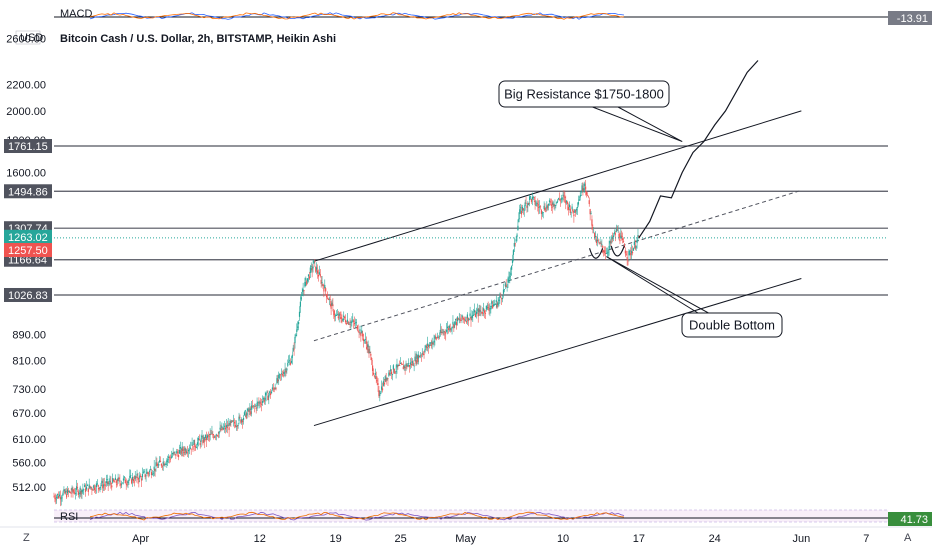  Describe the element at coordinates (28, 294) in the screenshot. I see `price-badge: 1026.83` at that location.